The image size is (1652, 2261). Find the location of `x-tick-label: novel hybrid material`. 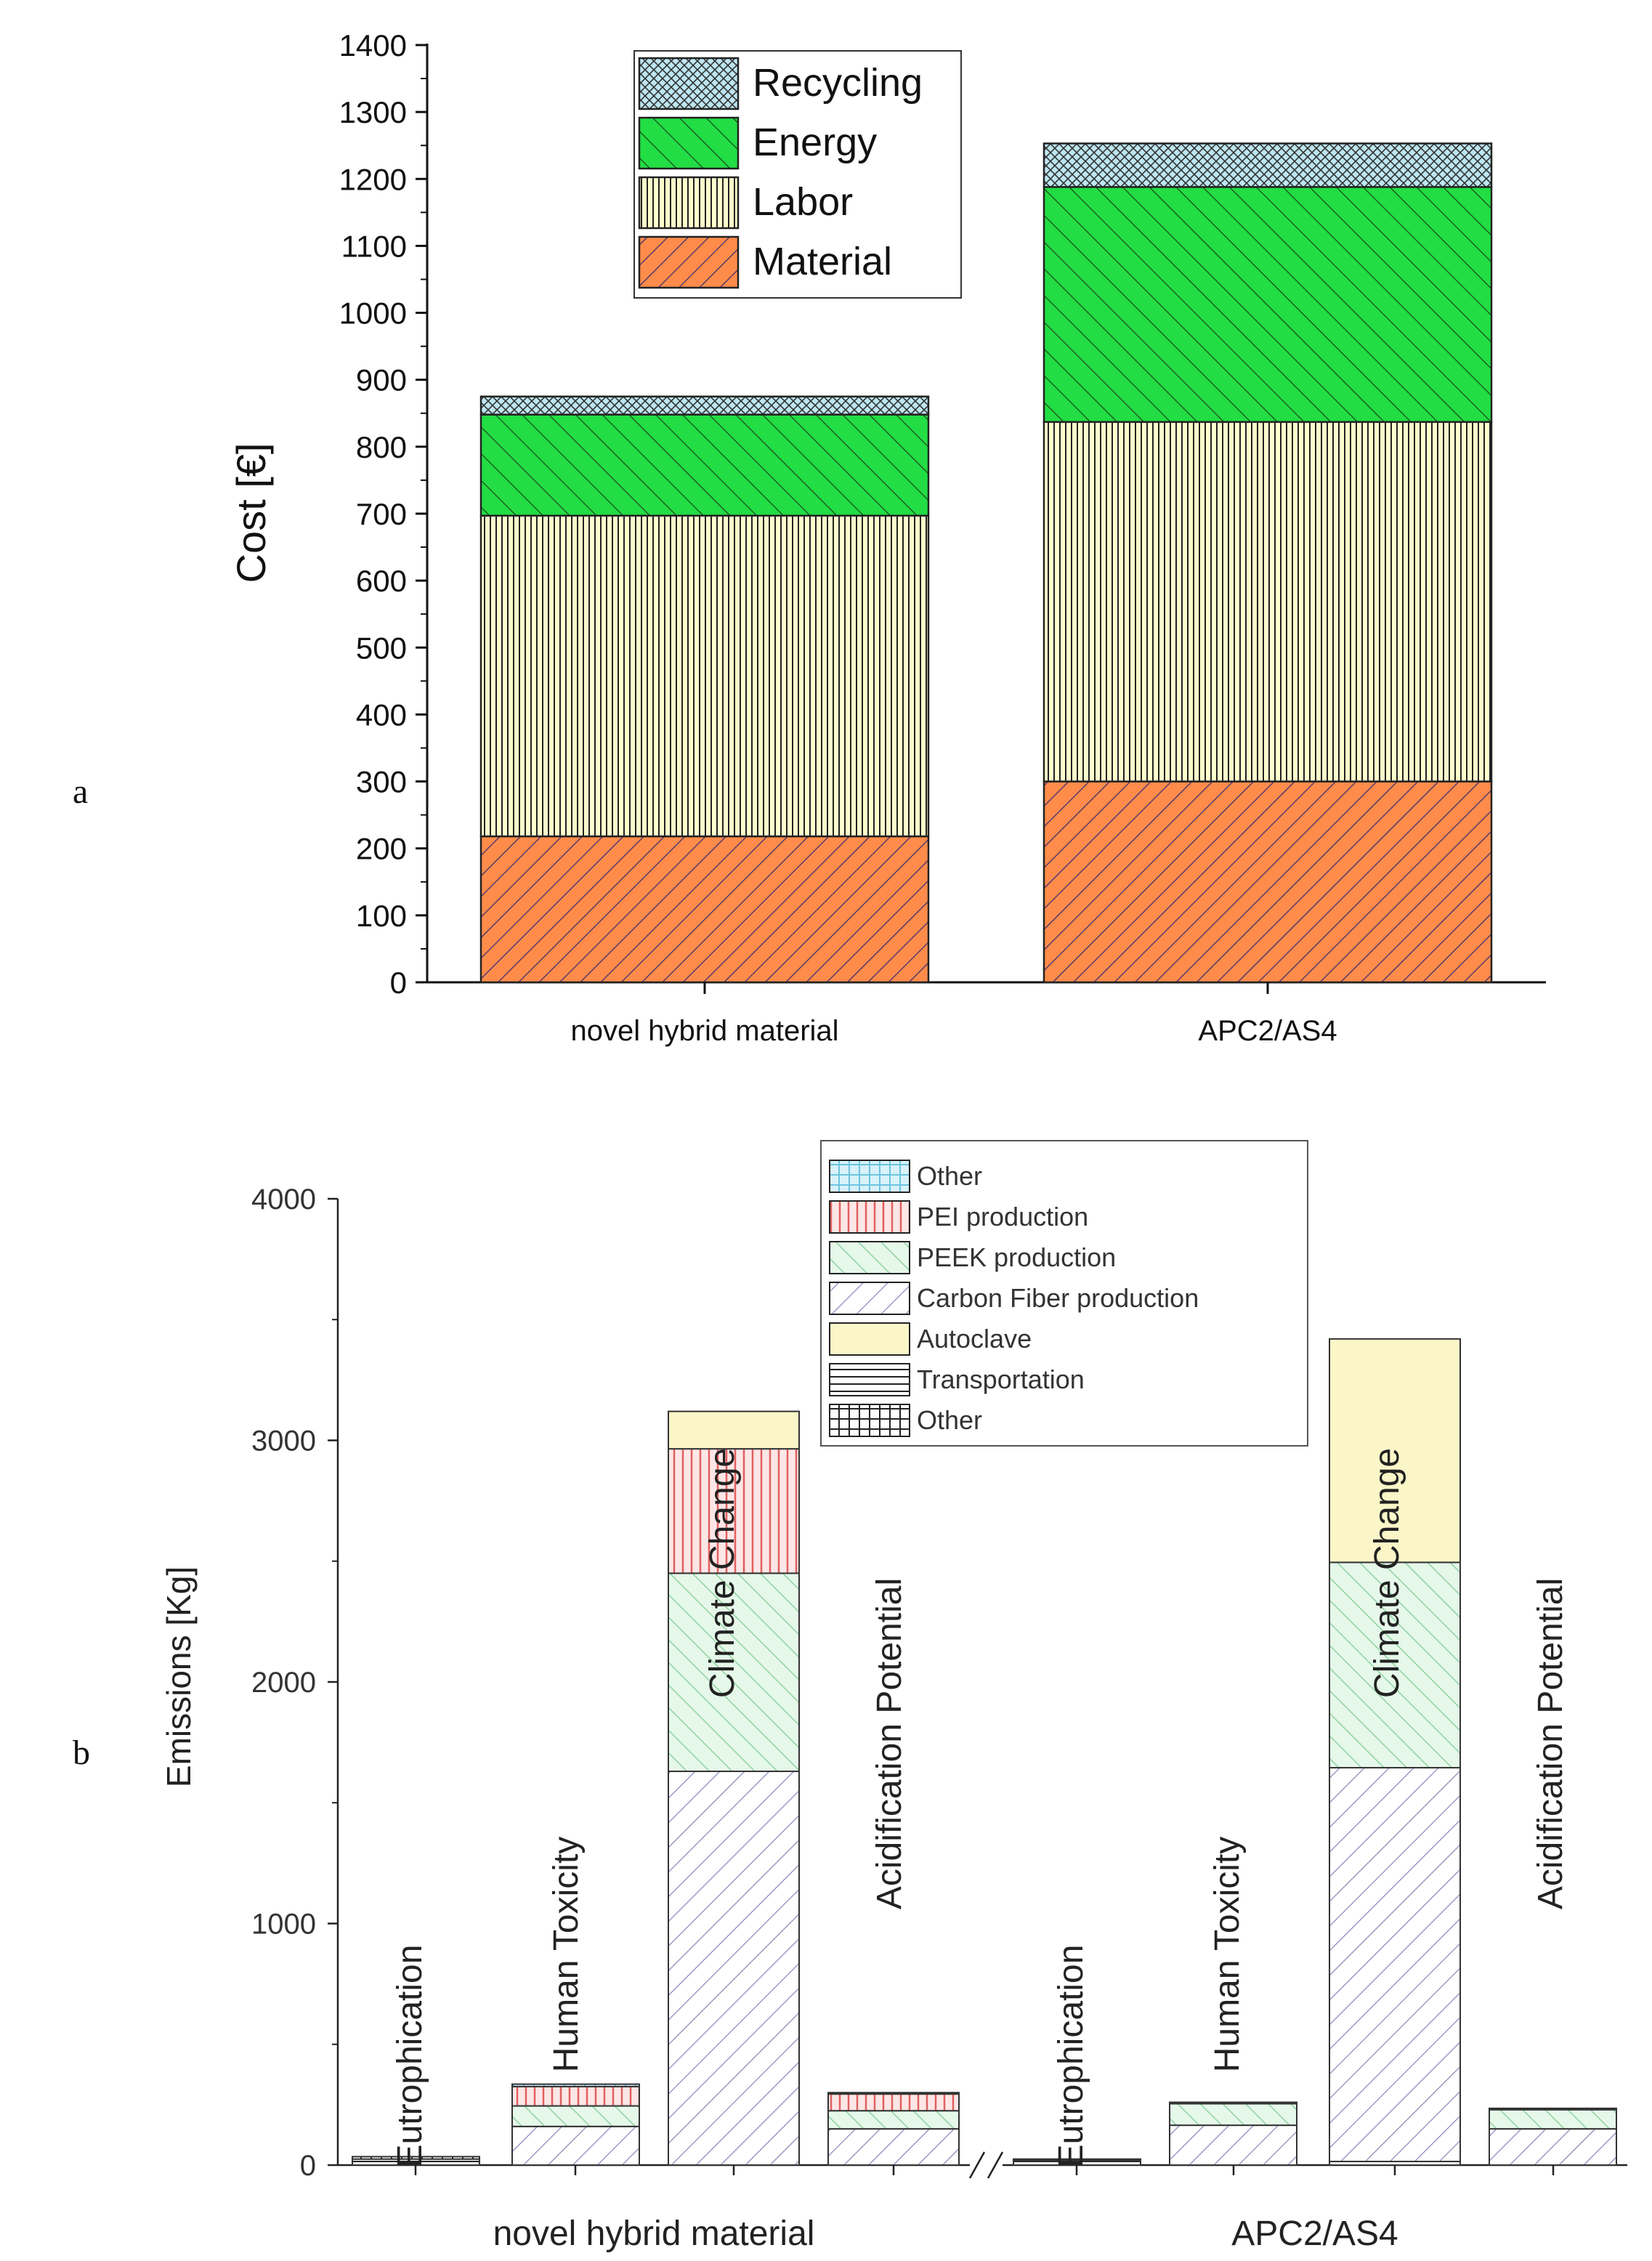

x-tick-label: novel hybrid material is located at coordinates (704, 1031).